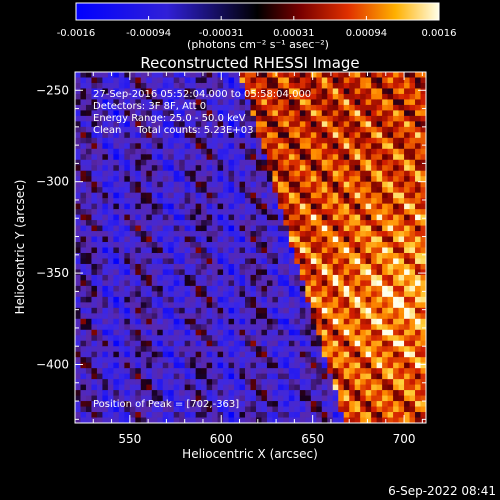 This screenshot has height=500, width=500. What do you see at coordinates (250, 454) in the screenshot?
I see `x-axis-label: Heliocentric X (arcsec)` at bounding box center [250, 454].